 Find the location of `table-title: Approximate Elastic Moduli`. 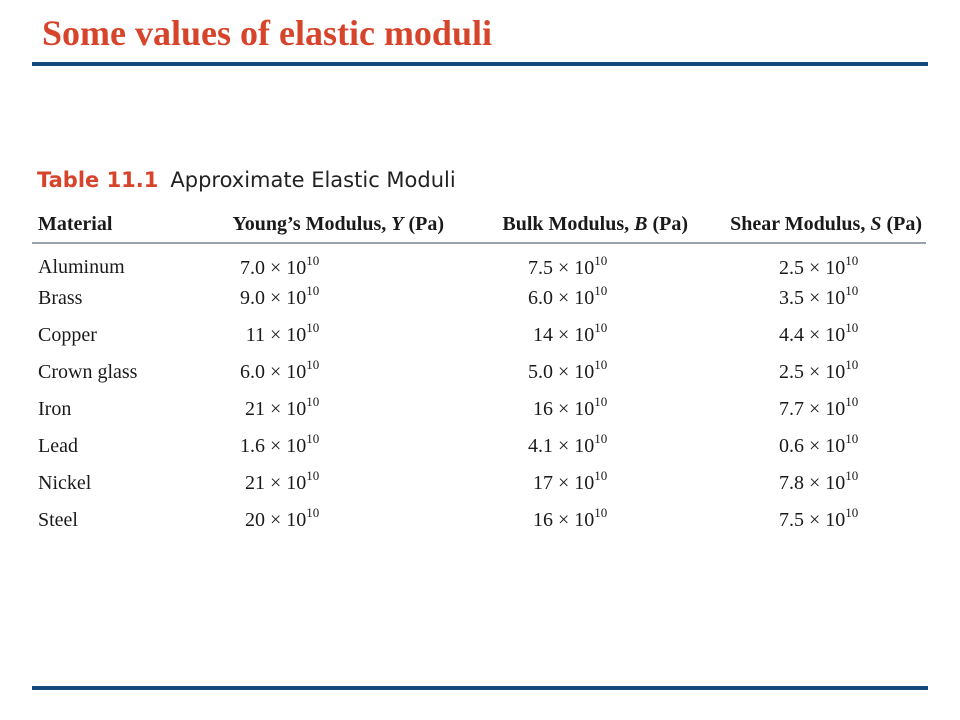

table-title: Approximate Elastic Moduli is located at coordinates (313, 180).